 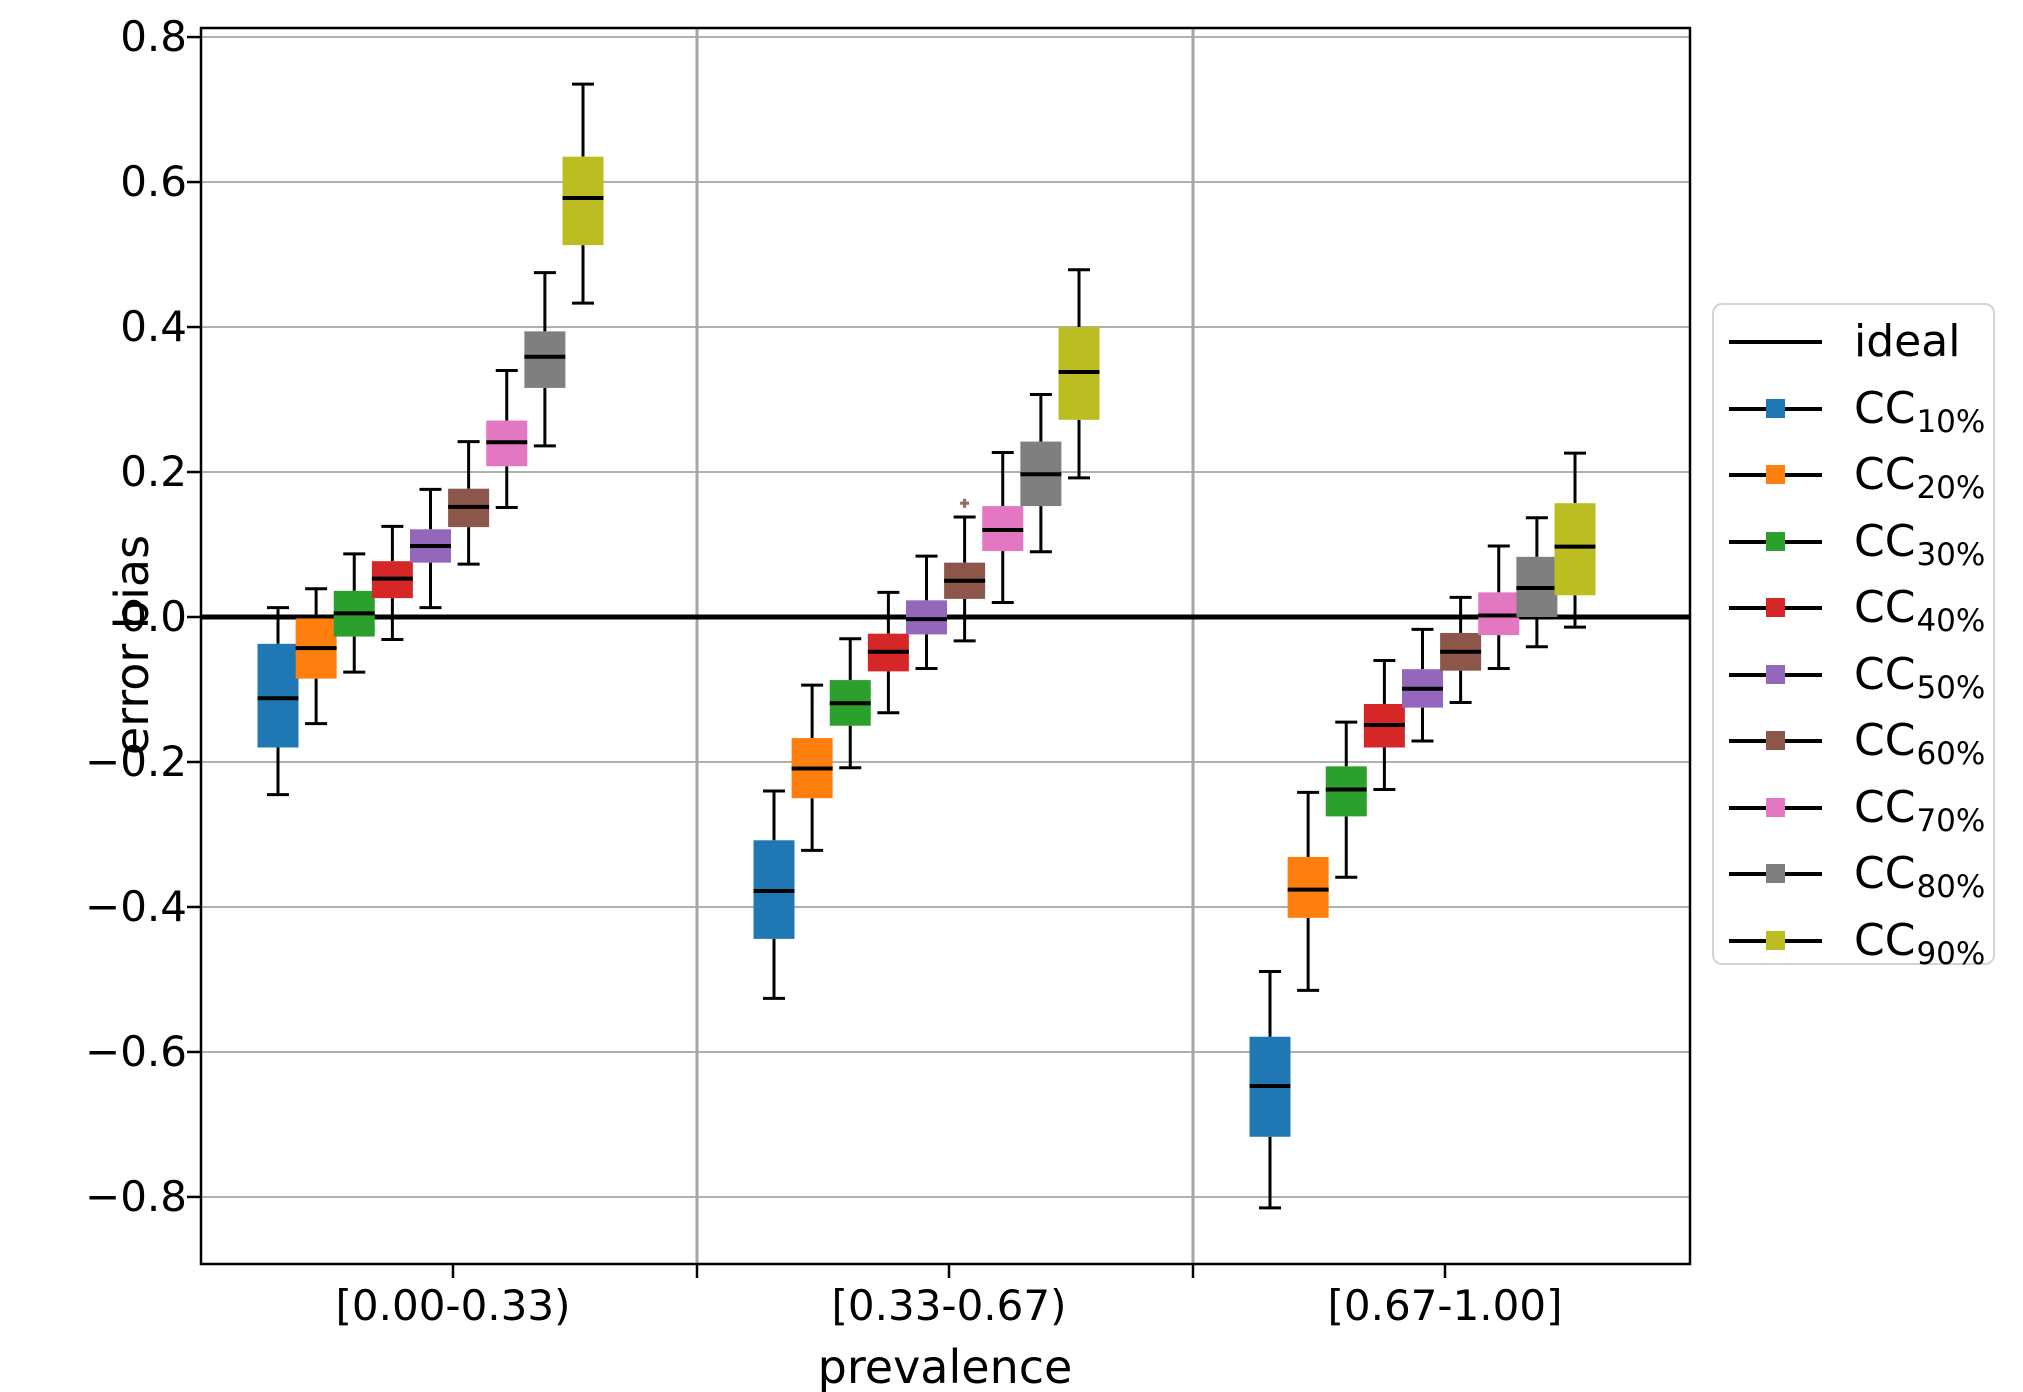 What do you see at coordinates (1951, 887) in the screenshot?
I see `legend-label-subscript: 80%` at bounding box center [1951, 887].